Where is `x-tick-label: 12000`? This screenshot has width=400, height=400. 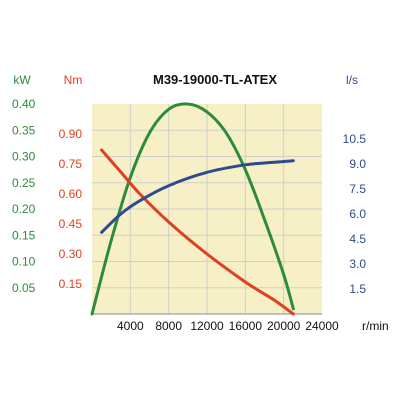 x-tick-label: 12000 is located at coordinates (207, 326).